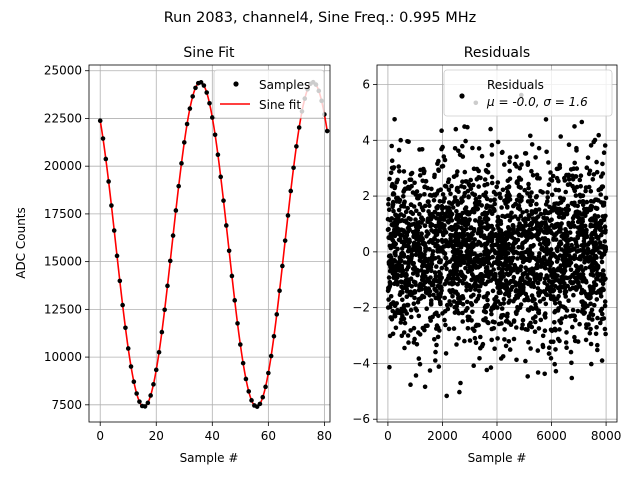 The height and width of the screenshot is (484, 640). I want to click on residuals-xtick-label: 4000, so click(497, 436).